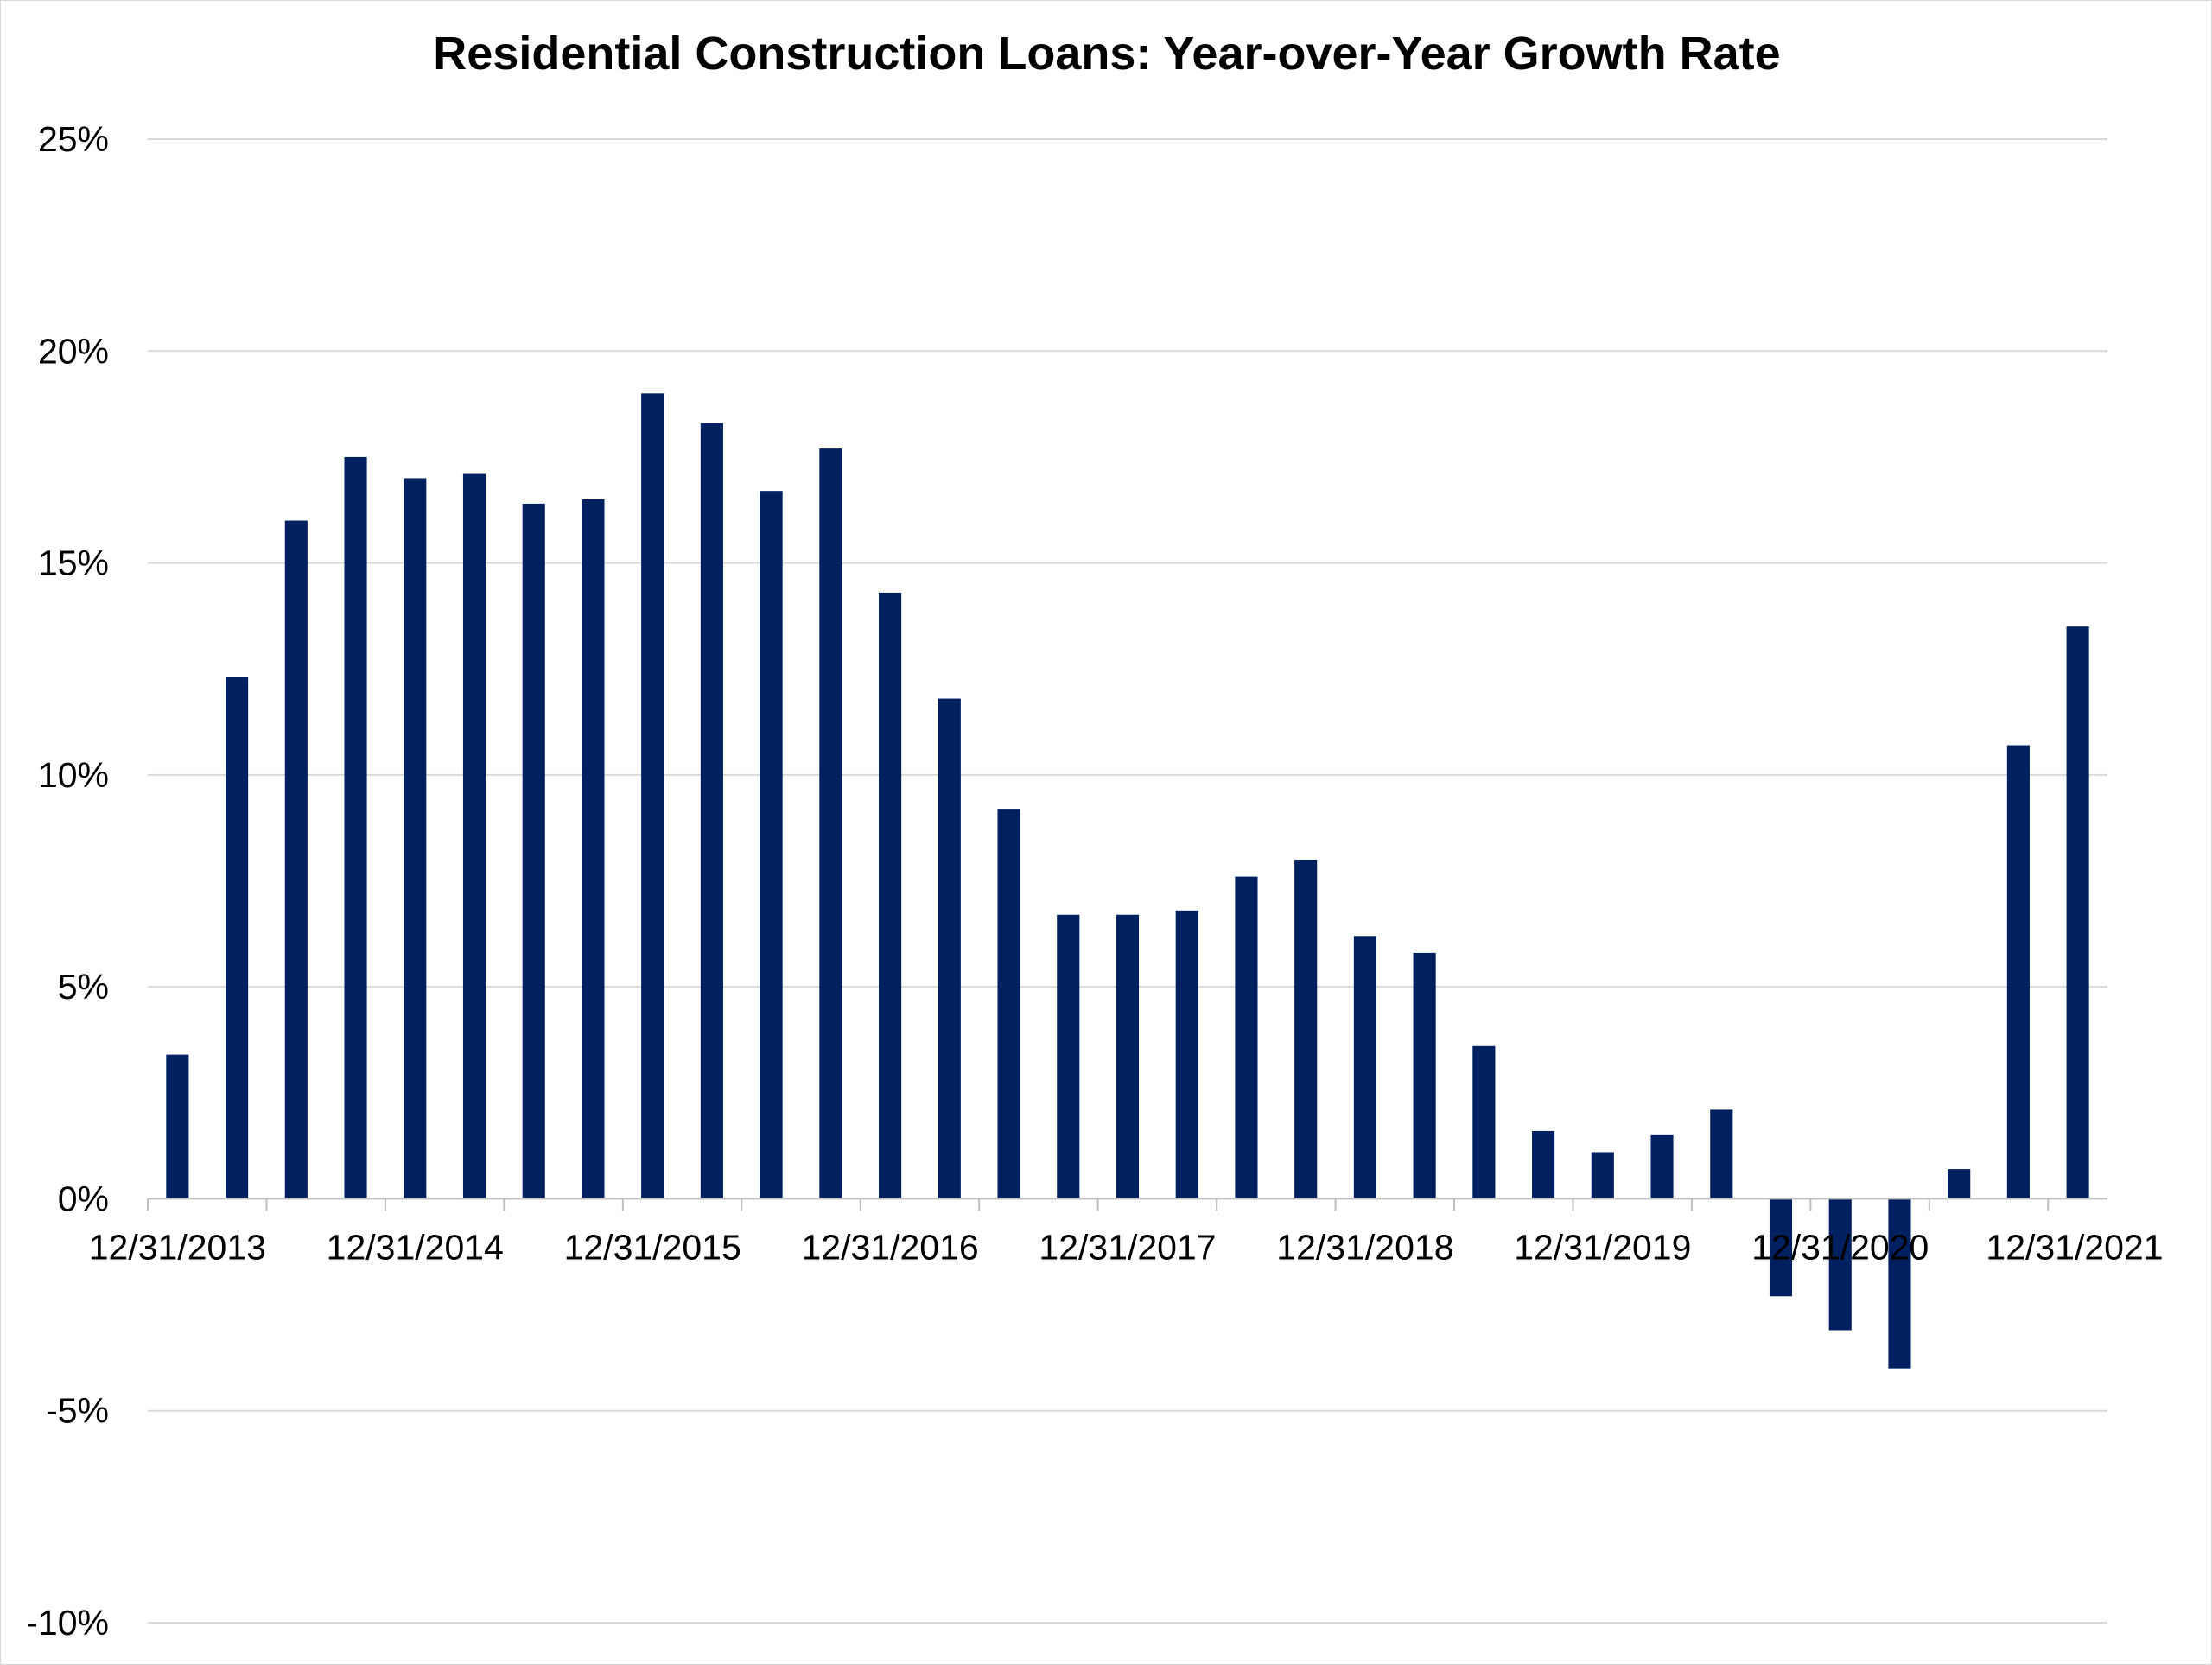 The height and width of the screenshot is (1665, 2212). I want to click on y-tick-label: 10%, so click(73, 775).